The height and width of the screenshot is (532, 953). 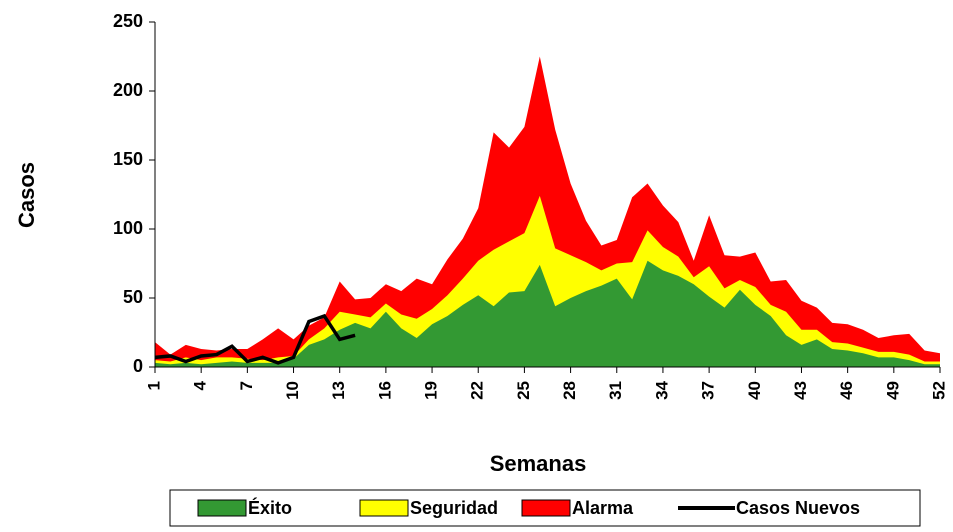 What do you see at coordinates (384, 390) in the screenshot?
I see `x-tick-label: 16` at bounding box center [384, 390].